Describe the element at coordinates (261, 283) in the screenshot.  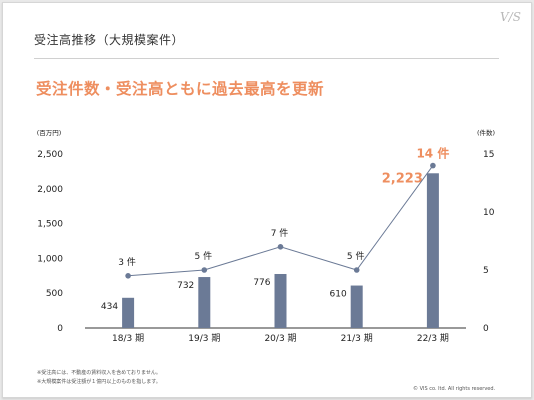
I see `bar-value-label: 776` at that location.